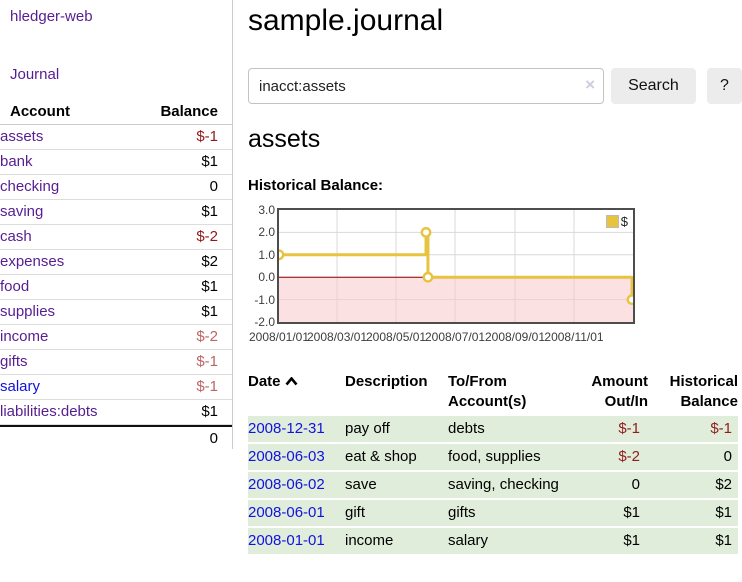 This screenshot has height=582, width=742. Describe the element at coordinates (32, 261) in the screenshot. I see `account-link: expenses` at that location.